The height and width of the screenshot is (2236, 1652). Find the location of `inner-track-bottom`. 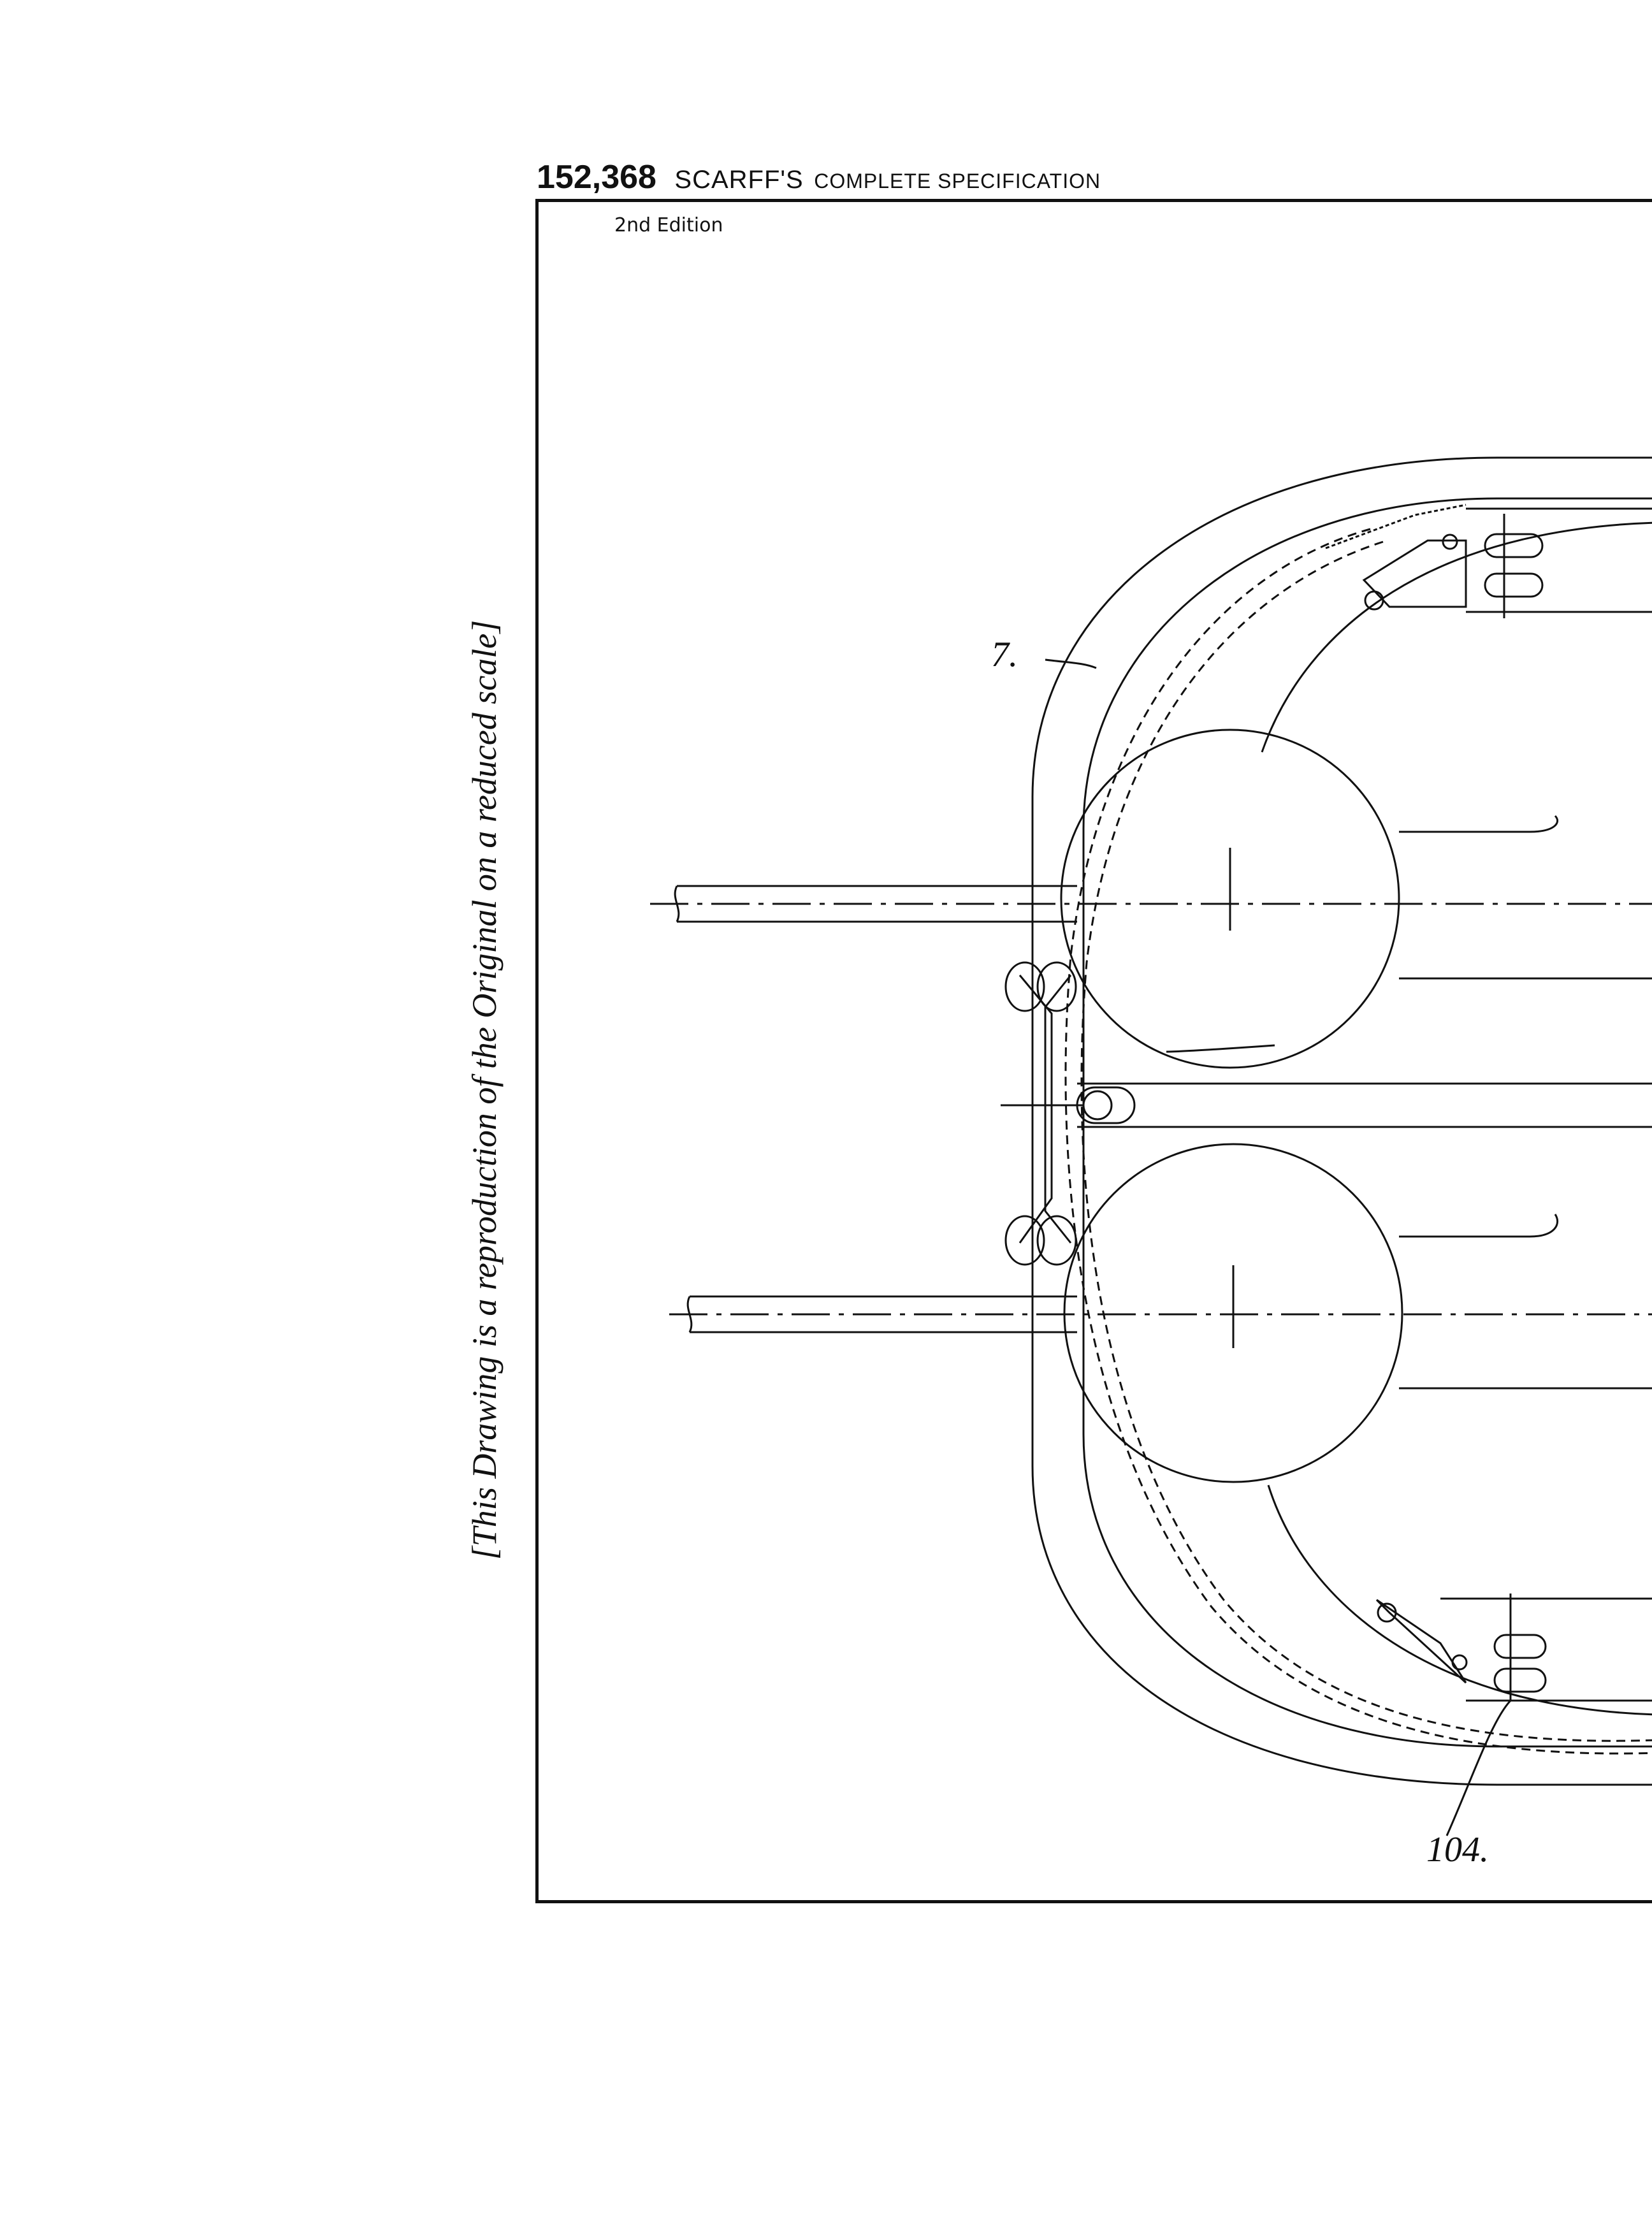

inner-track-bottom is located at coordinates (1460, 1600).